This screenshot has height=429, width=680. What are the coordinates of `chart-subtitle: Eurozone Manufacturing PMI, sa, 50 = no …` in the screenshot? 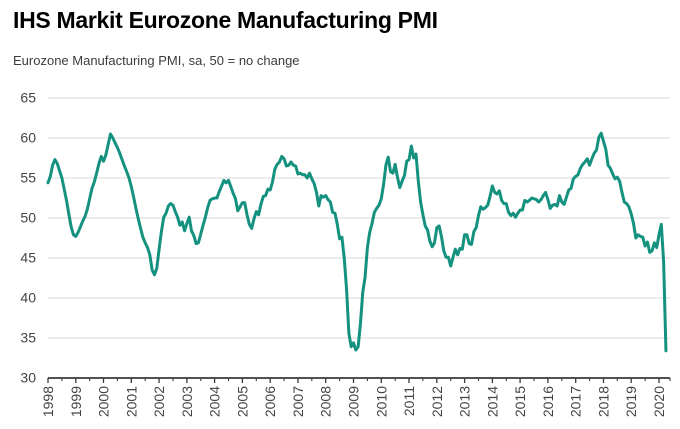 It's located at (156, 60).